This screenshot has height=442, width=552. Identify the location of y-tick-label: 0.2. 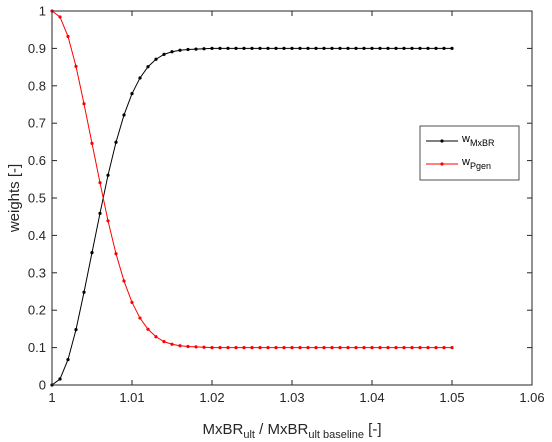
(37, 310).